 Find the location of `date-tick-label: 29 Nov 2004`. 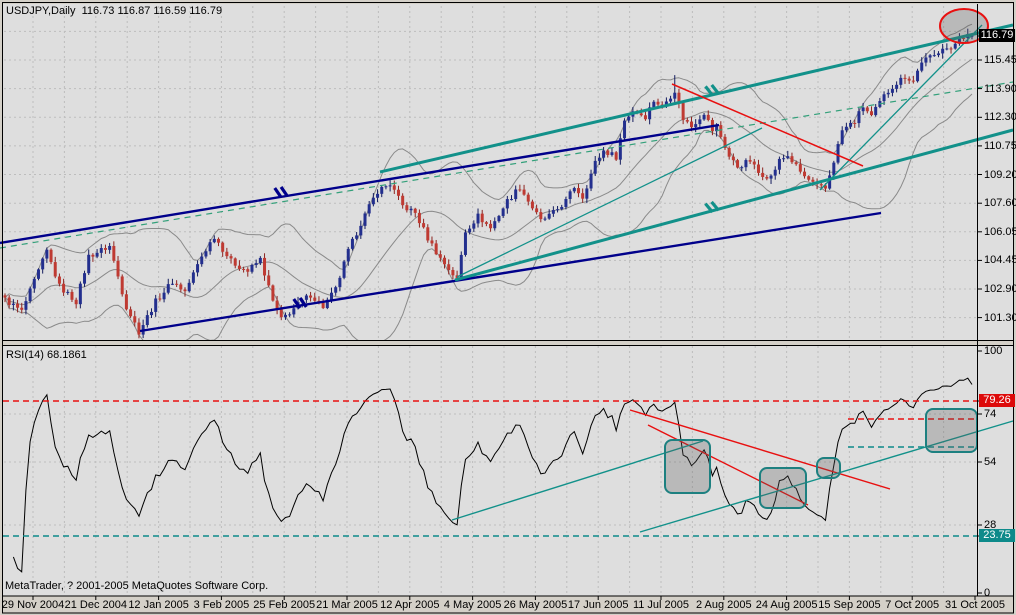

date-tick-label: 29 Nov 2004 is located at coordinates (33, 605).